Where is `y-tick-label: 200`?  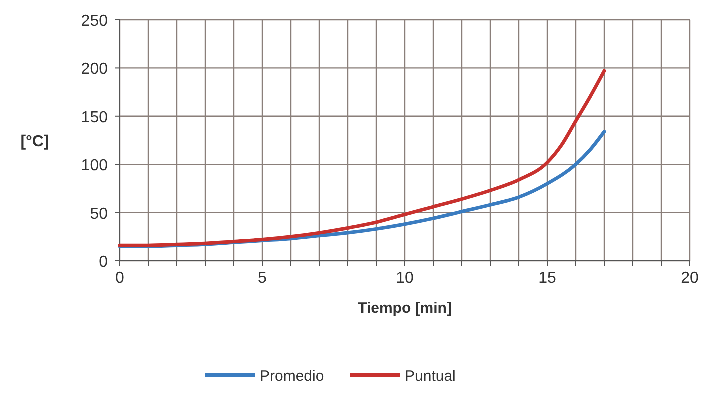
y-tick-label: 200 is located at coordinates (94, 69).